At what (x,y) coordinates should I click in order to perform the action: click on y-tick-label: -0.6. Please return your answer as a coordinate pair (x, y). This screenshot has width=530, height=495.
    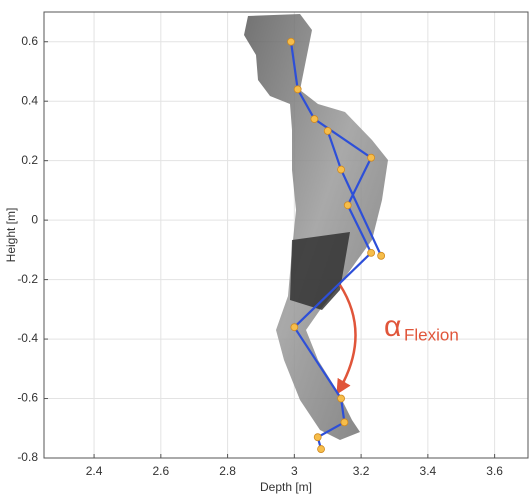
    Looking at the image, I should click on (27, 398).